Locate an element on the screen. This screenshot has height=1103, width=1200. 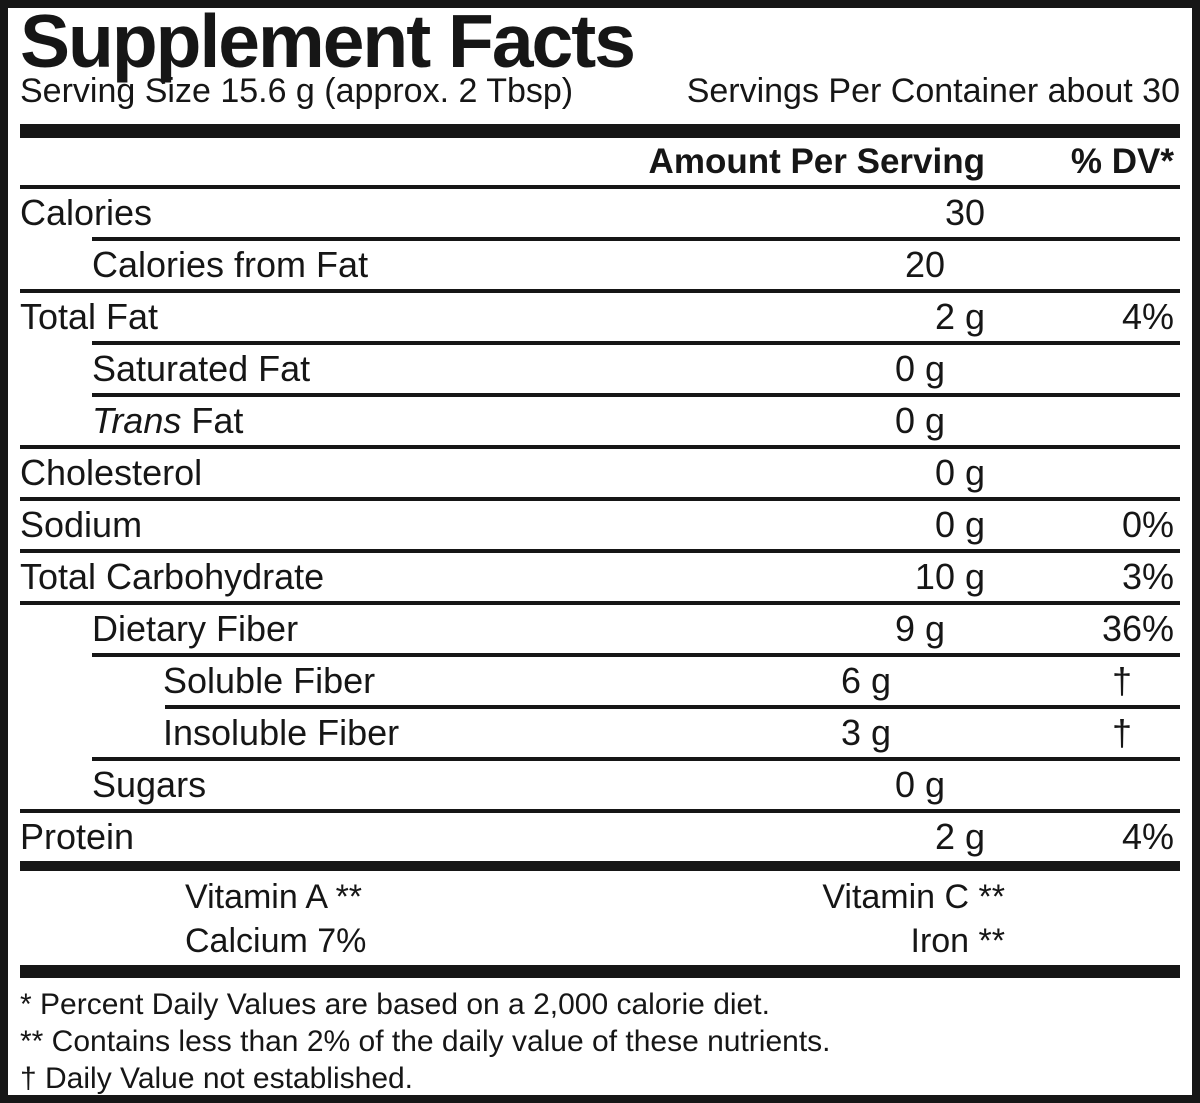
vitamin-left: Calcium 7% is located at coordinates (276, 940).